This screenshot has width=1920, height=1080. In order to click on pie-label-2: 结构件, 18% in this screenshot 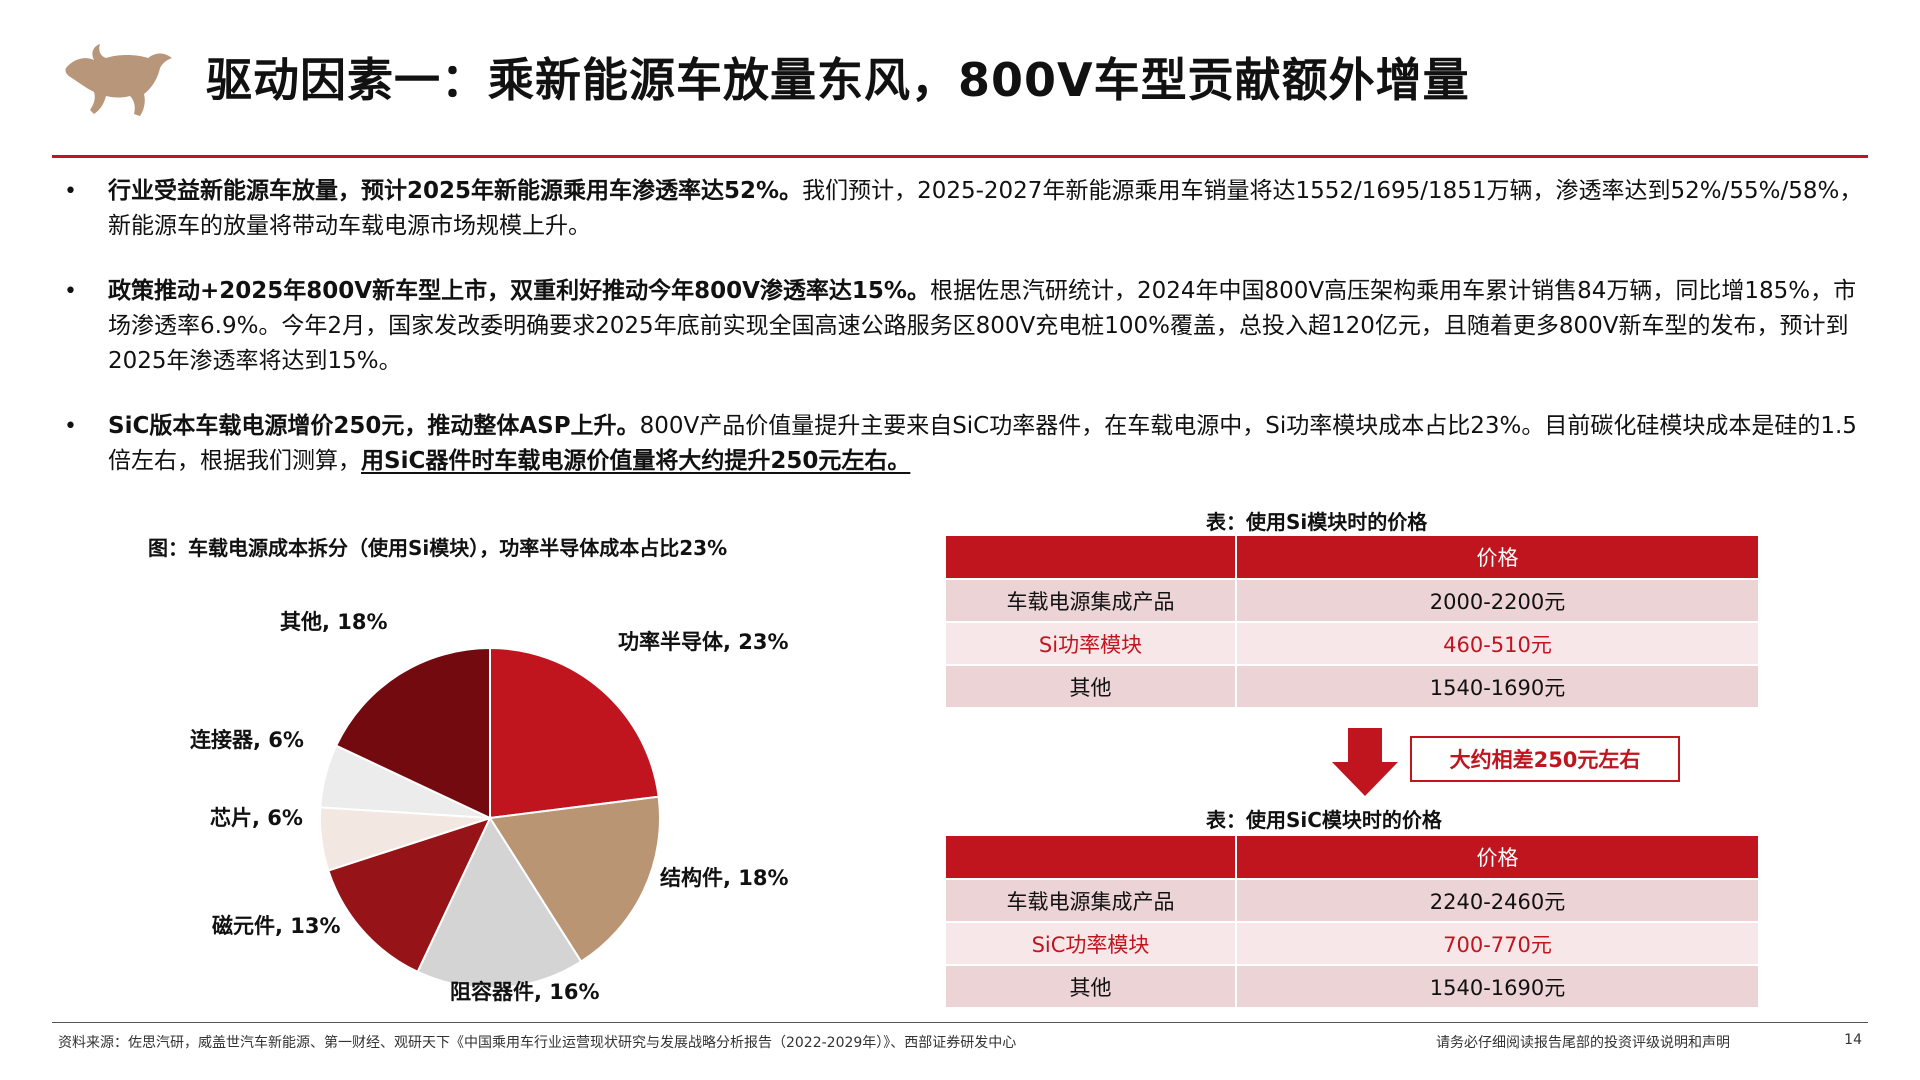, I will do `click(724, 878)`.